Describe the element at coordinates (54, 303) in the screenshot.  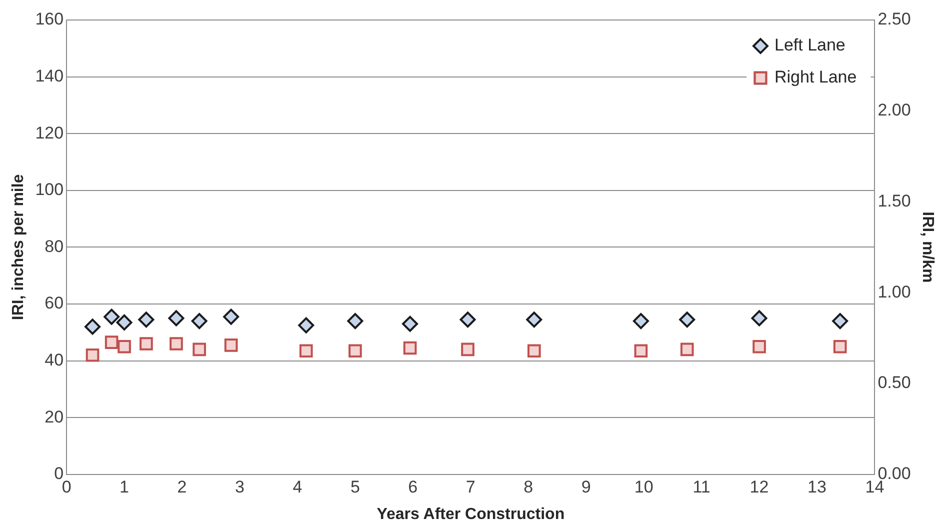
I see `y-tick-label: 60` at that location.